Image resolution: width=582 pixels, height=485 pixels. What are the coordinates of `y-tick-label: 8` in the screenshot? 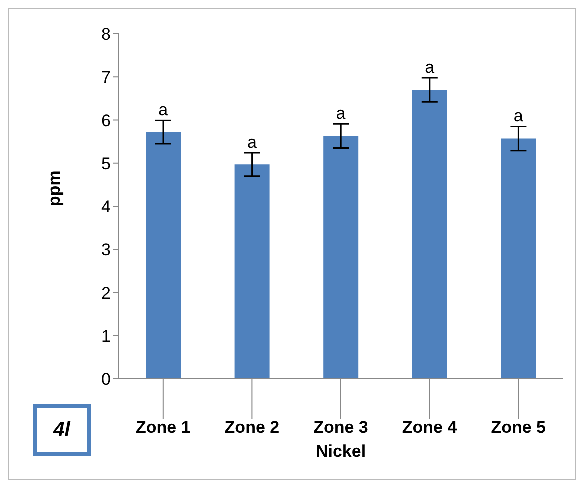 It's located at (106, 34).